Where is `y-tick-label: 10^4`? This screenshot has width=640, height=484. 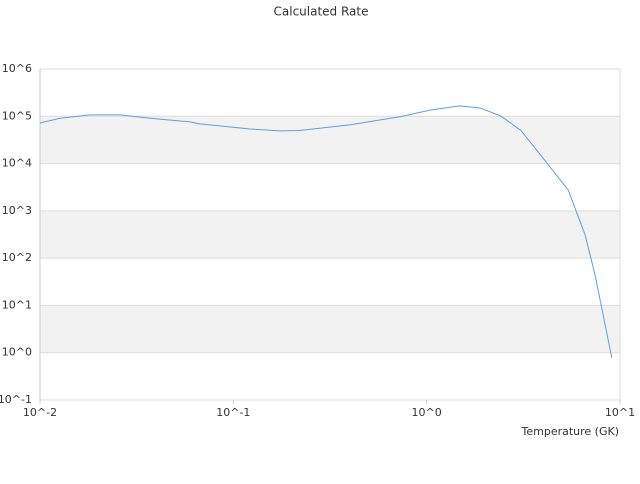 y-tick-label: 10^4 is located at coordinates (17, 163).